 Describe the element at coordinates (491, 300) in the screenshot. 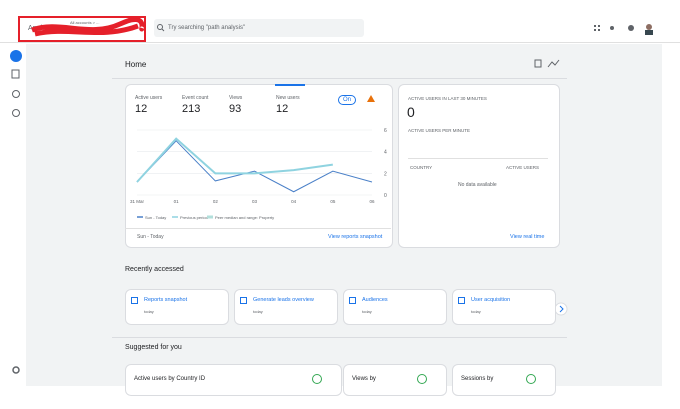

I see `recent-name: User acquisition` at that location.